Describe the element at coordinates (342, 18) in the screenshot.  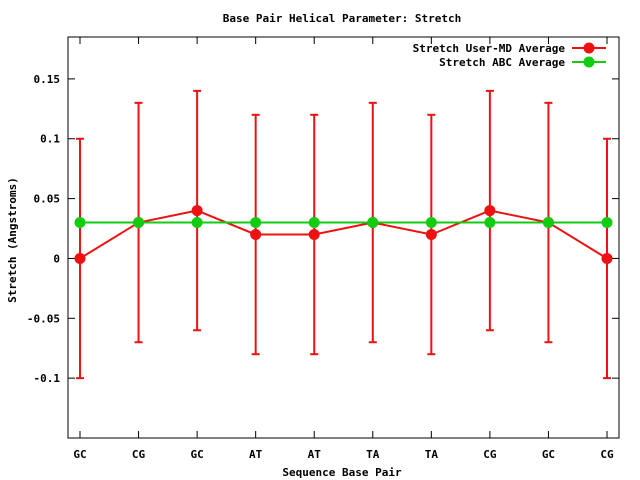
I see `chart-title: Base Pair Helical Parameter: Stretch` at that location.